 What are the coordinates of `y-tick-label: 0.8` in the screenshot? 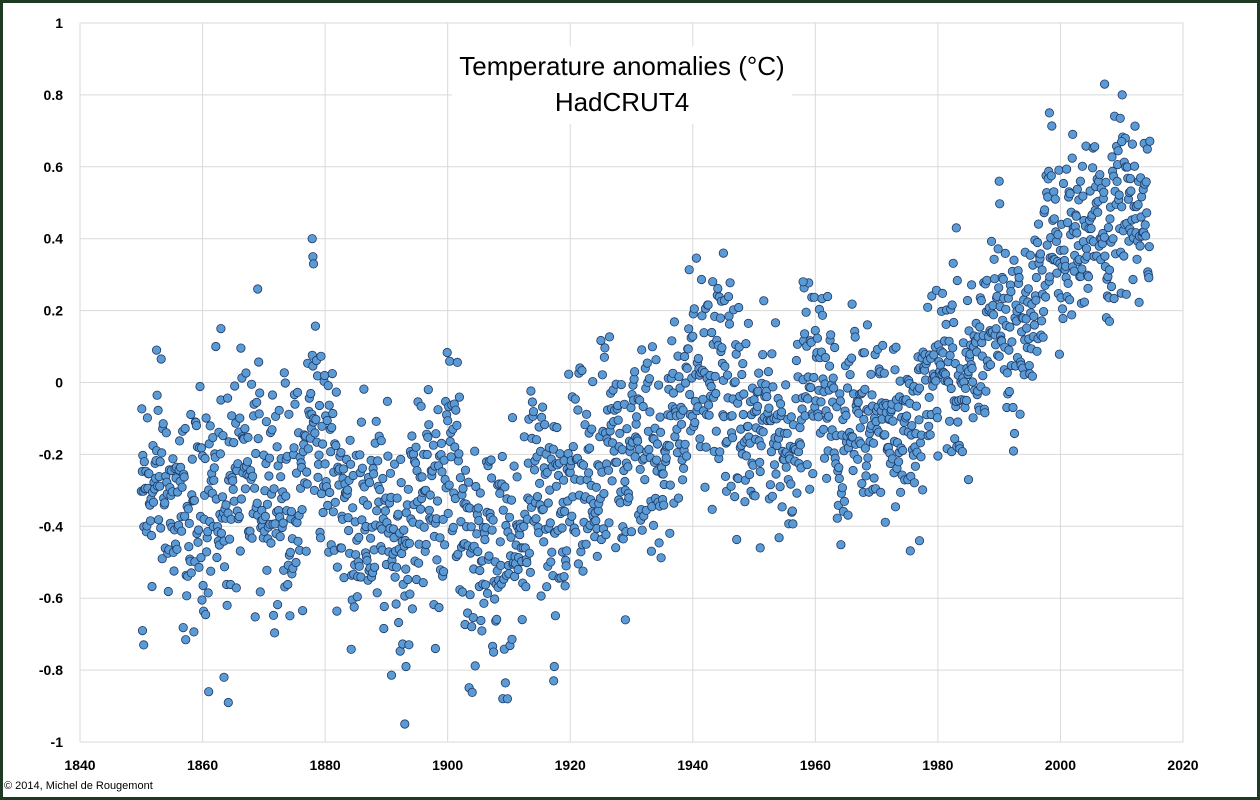 It's located at (54, 95).